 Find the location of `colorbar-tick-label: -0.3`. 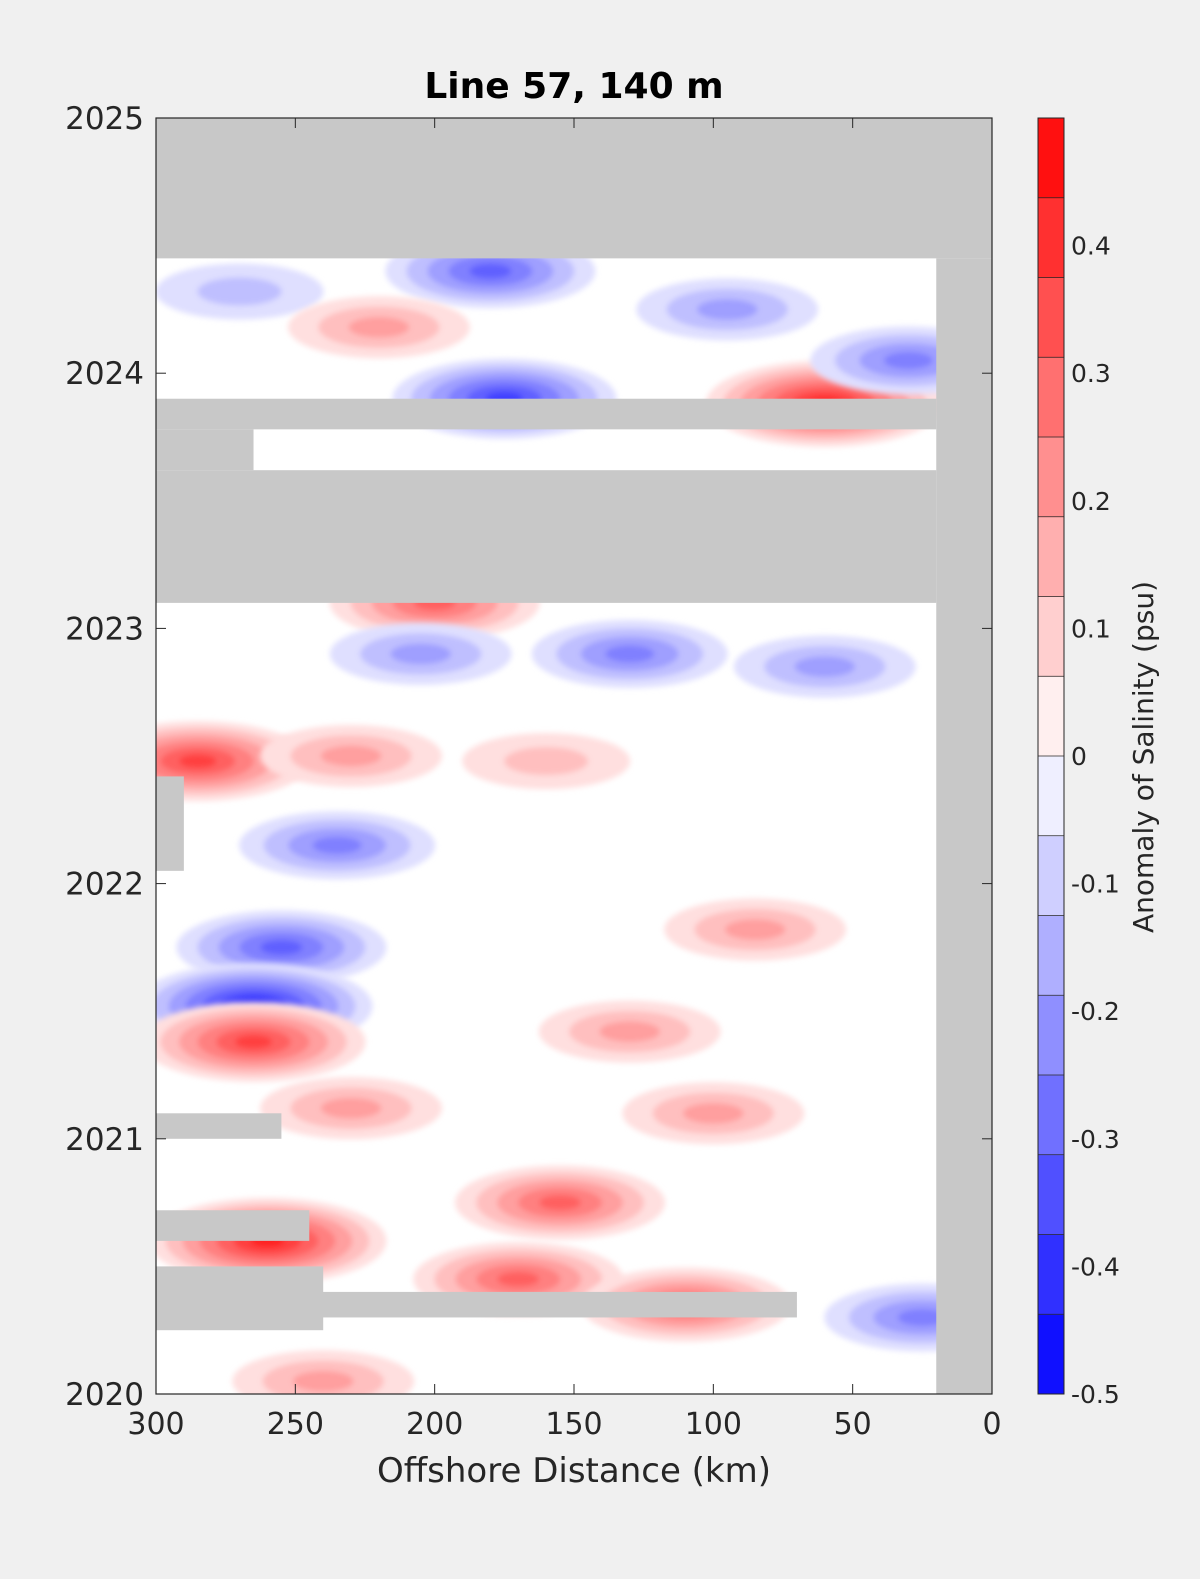

colorbar-tick-label: -0.3 is located at coordinates (1095, 1139).